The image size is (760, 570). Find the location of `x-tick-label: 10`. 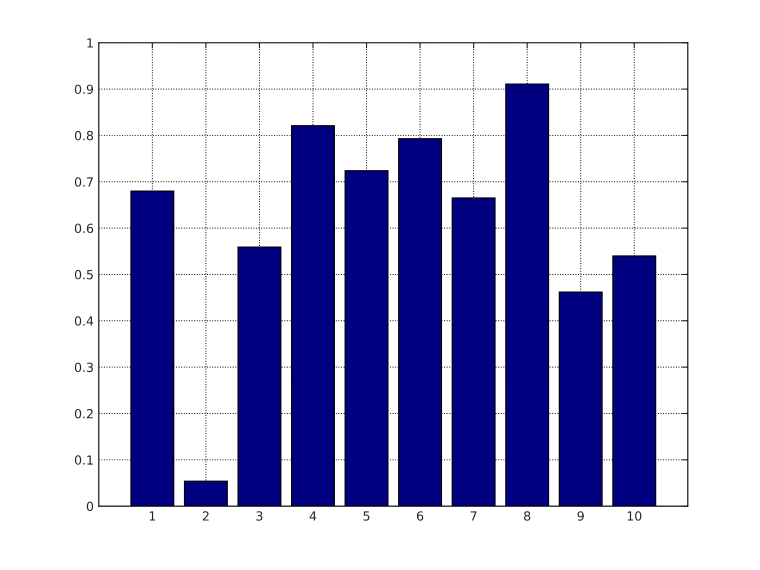

x-tick-label: 10 is located at coordinates (635, 516).